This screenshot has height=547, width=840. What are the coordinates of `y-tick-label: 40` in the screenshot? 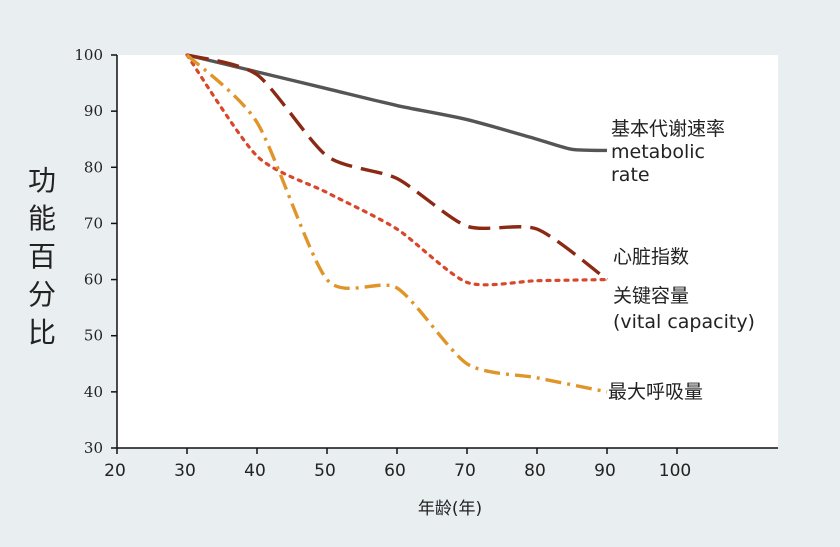 It's located at (93, 392).